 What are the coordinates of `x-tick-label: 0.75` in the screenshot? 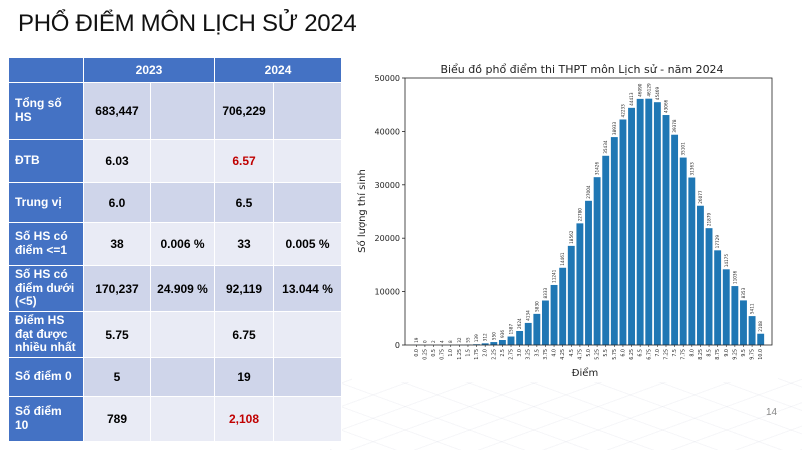 It's located at (443, 354).